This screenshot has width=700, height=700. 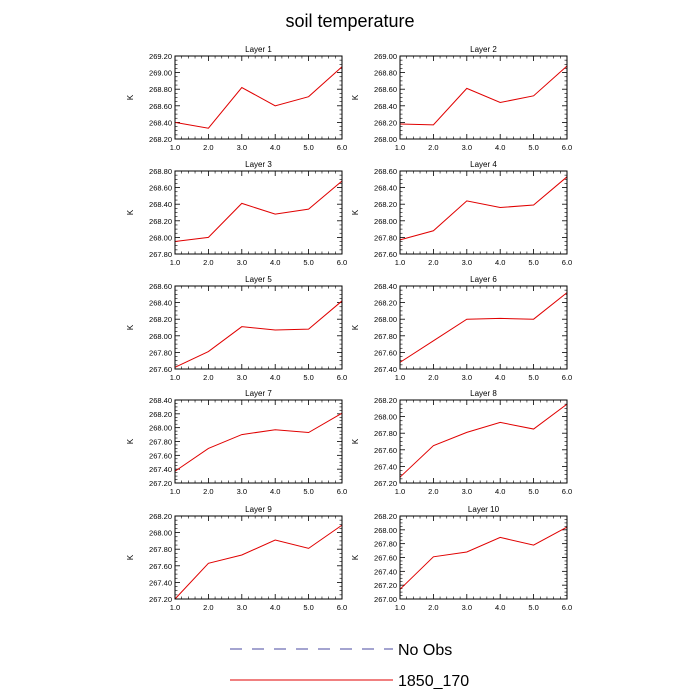 I want to click on y-tick-label: 269.20, so click(x=160, y=56).